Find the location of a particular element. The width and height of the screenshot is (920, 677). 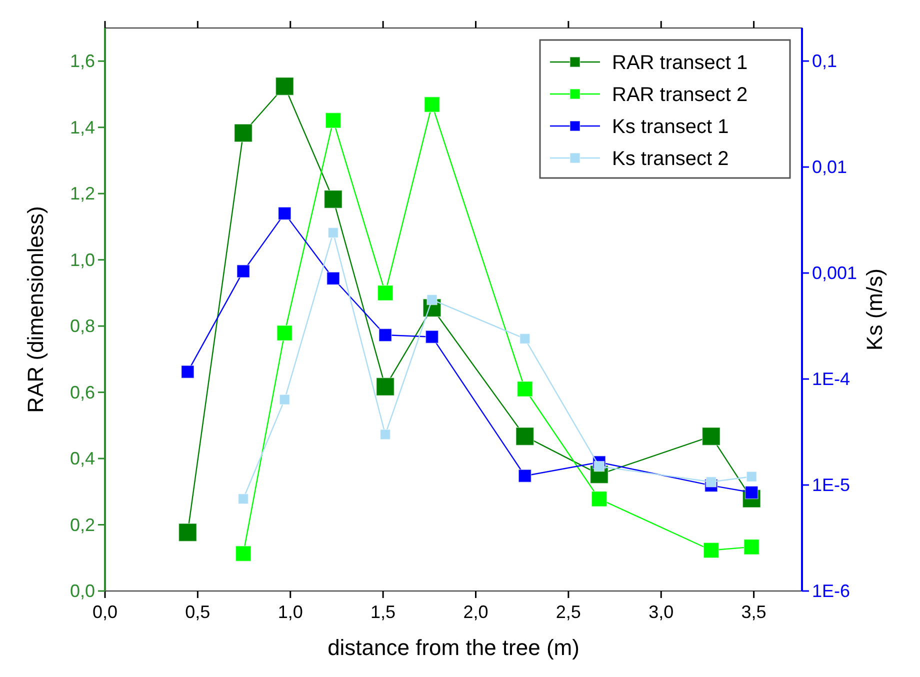

y-tick-label: 0,0 is located at coordinates (82, 591).